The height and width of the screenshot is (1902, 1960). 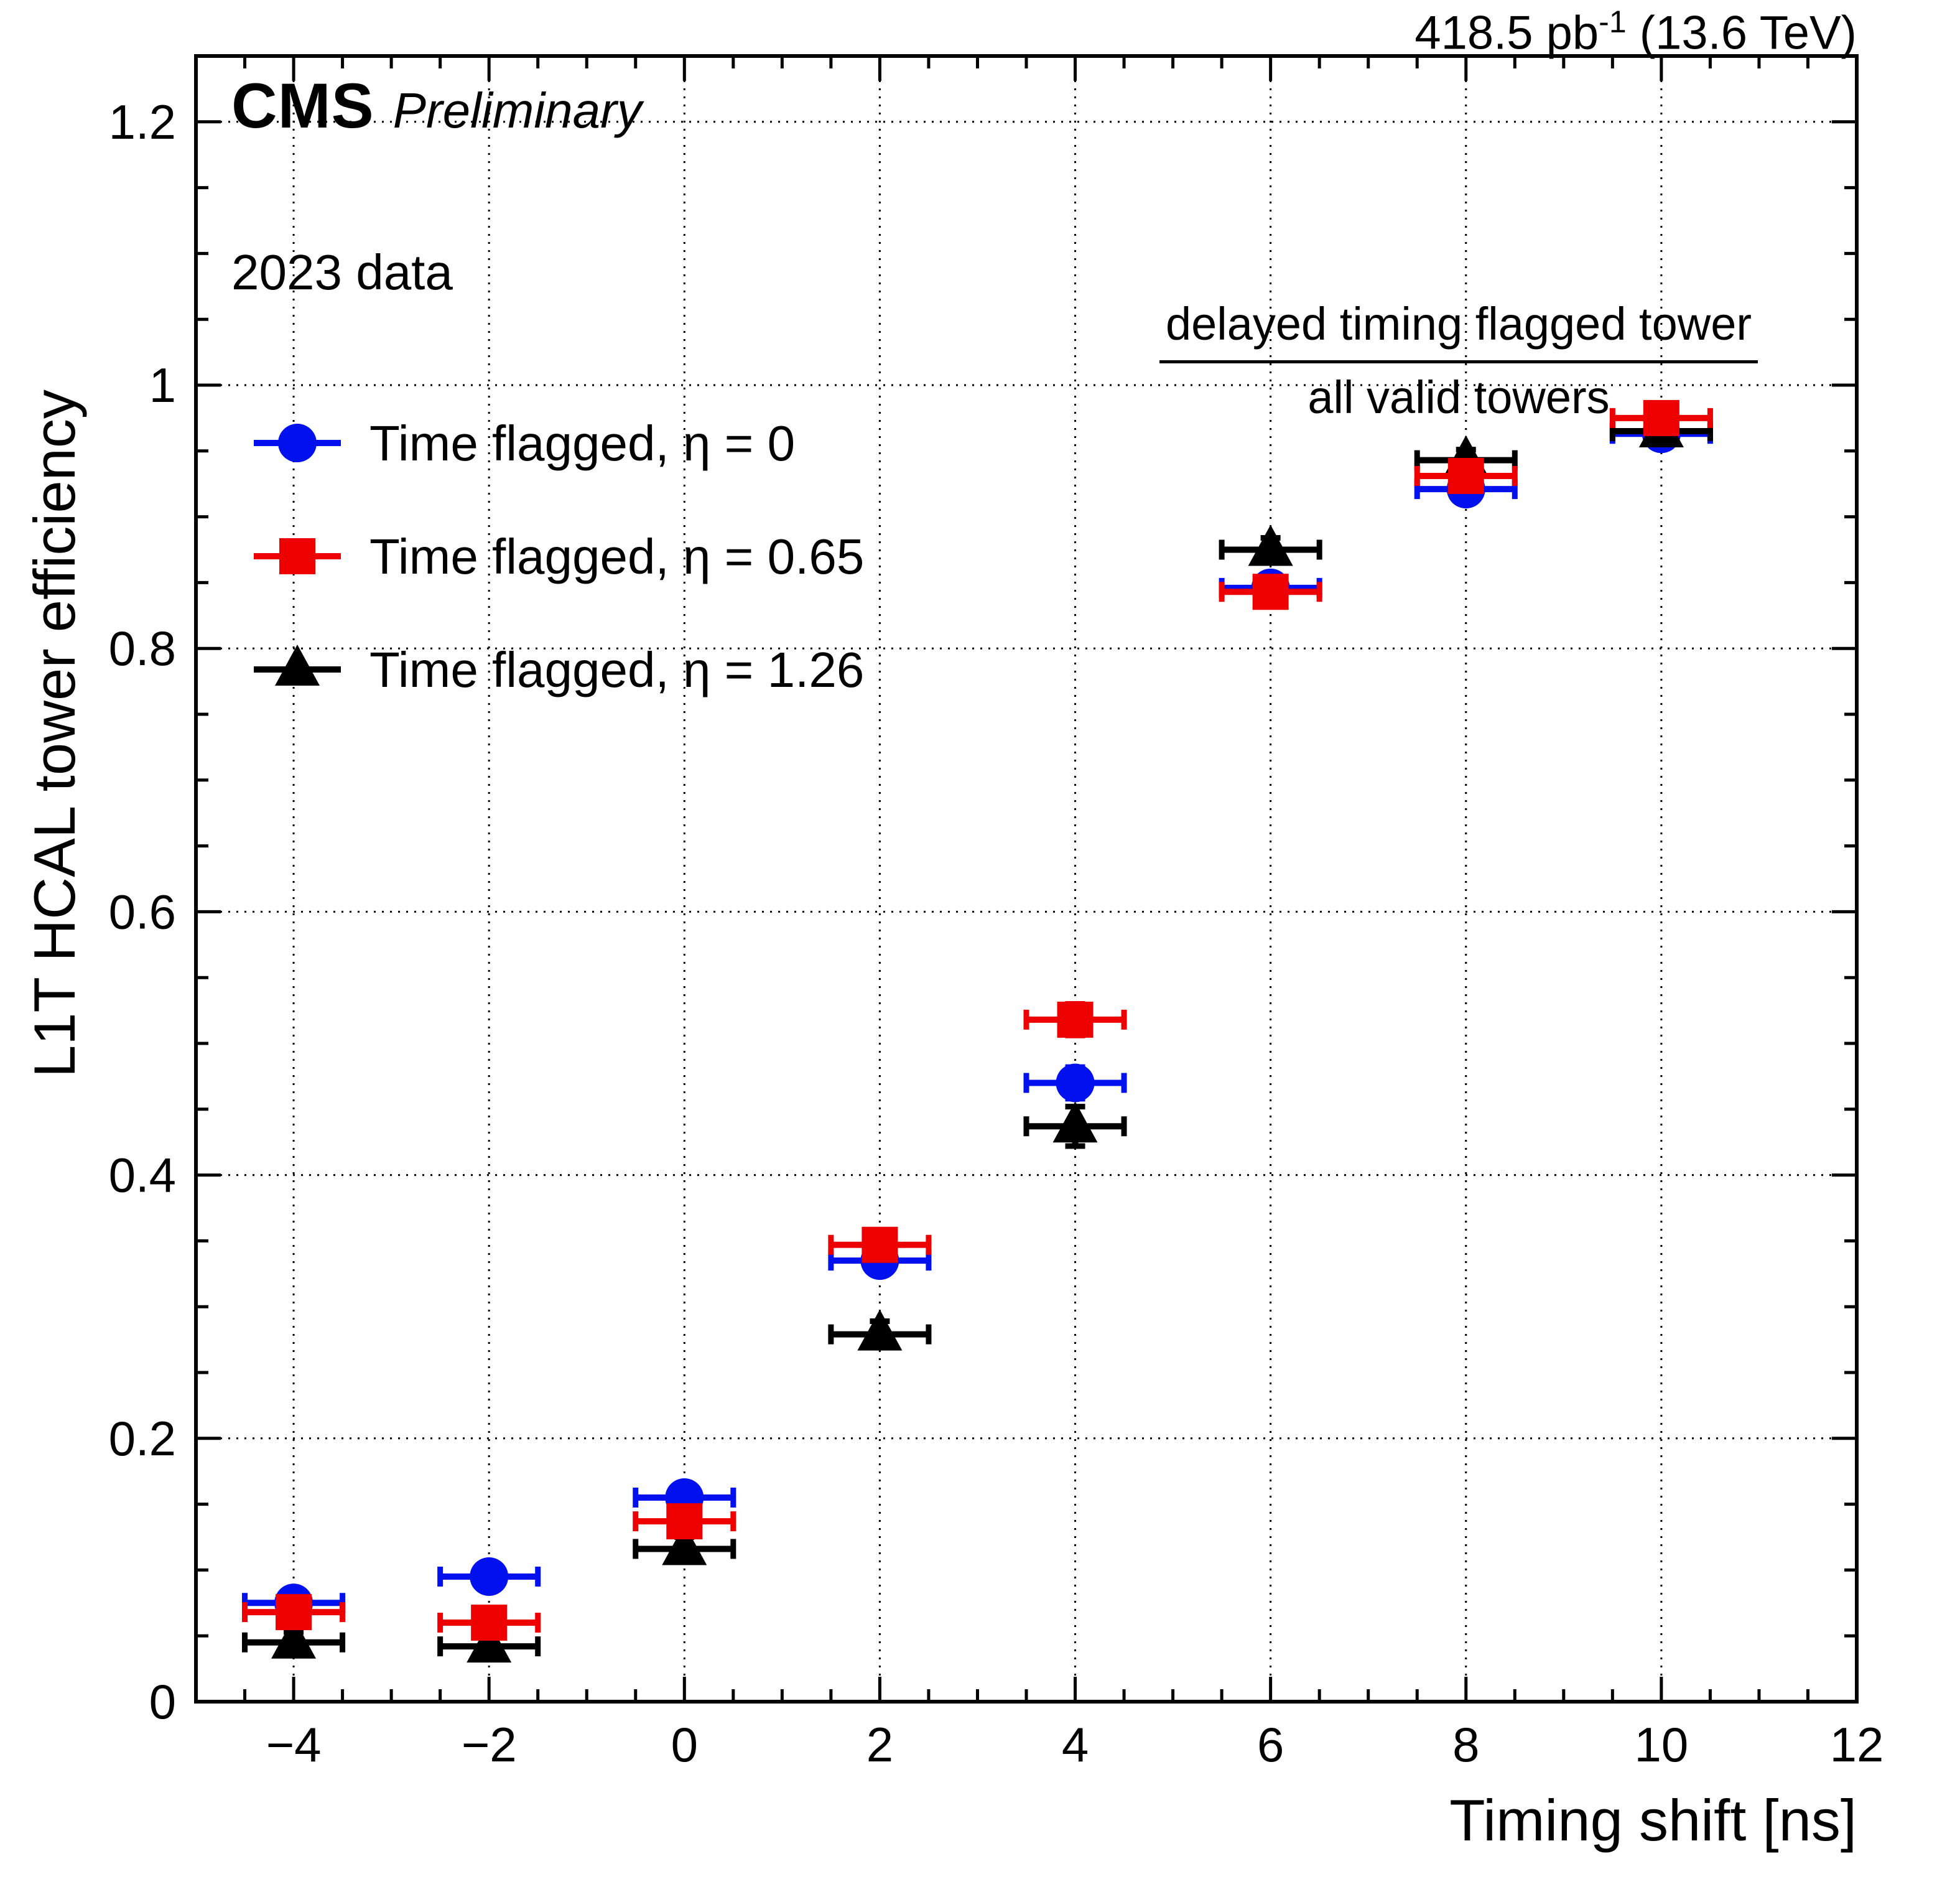 I want to click on experiment-header: CMS Preliminary, so click(x=436, y=106).